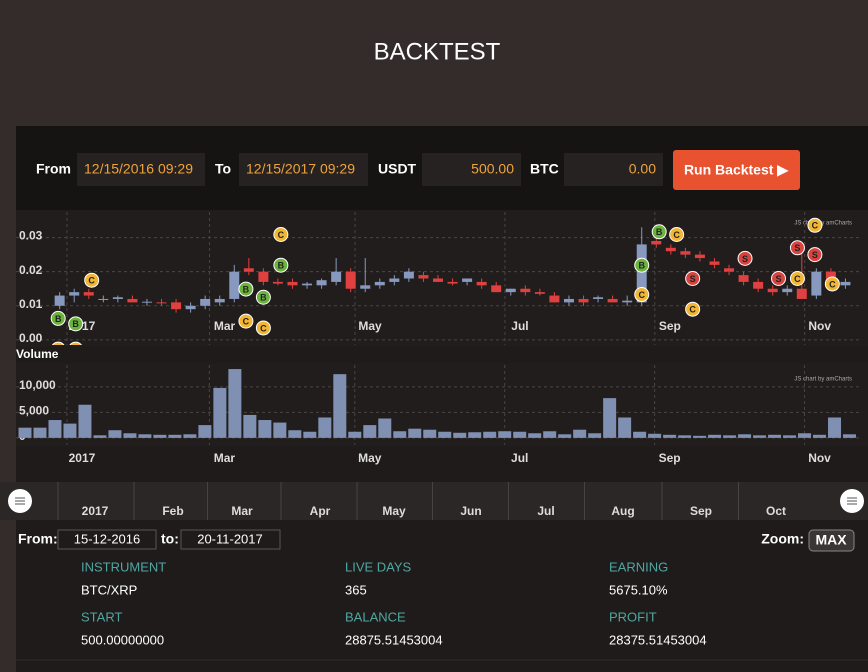  Describe the element at coordinates (633, 616) in the screenshot. I see `stat-label: PROFIT` at that location.